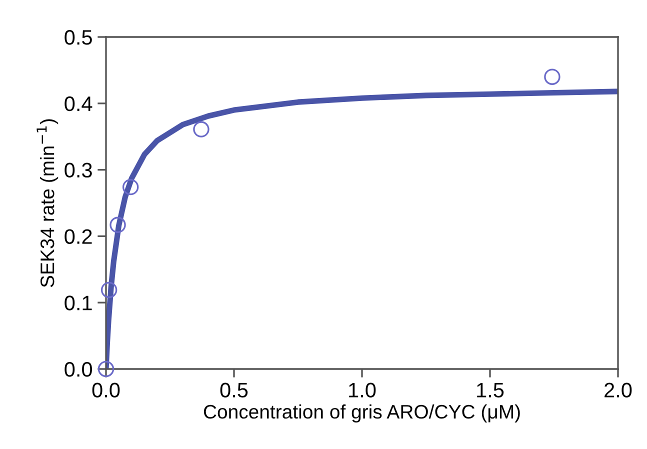 The height and width of the screenshot is (449, 647). I want to click on y-tick-label: 0.3, so click(78, 170).